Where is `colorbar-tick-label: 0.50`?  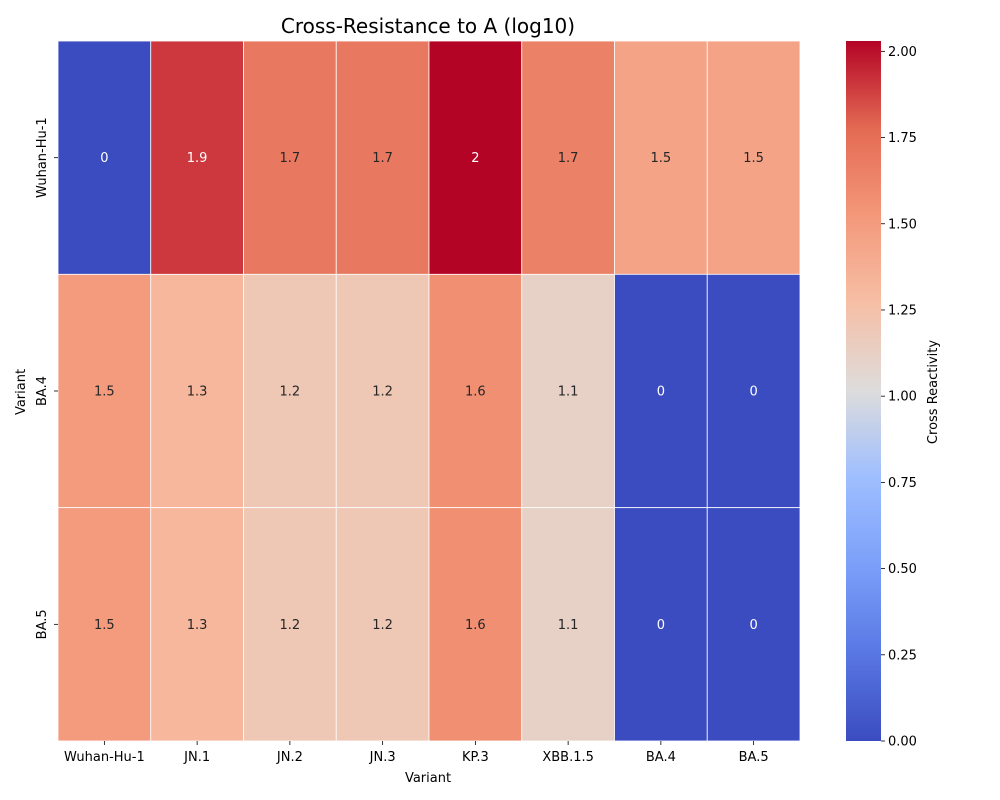 colorbar-tick-label: 0.50 is located at coordinates (902, 569).